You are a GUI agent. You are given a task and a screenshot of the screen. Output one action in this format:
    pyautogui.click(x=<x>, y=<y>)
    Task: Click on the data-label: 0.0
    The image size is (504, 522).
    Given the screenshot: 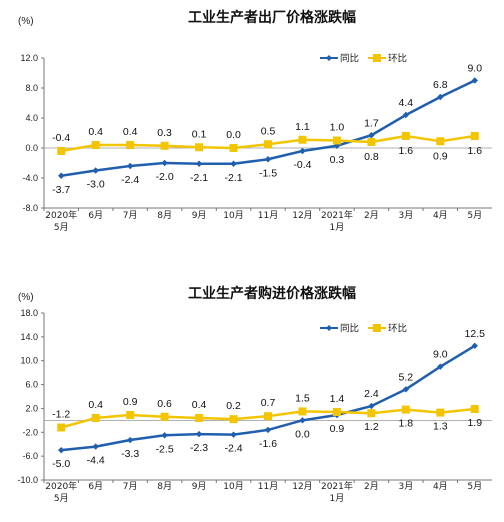 What is the action you would take?
    pyautogui.click(x=302, y=434)
    